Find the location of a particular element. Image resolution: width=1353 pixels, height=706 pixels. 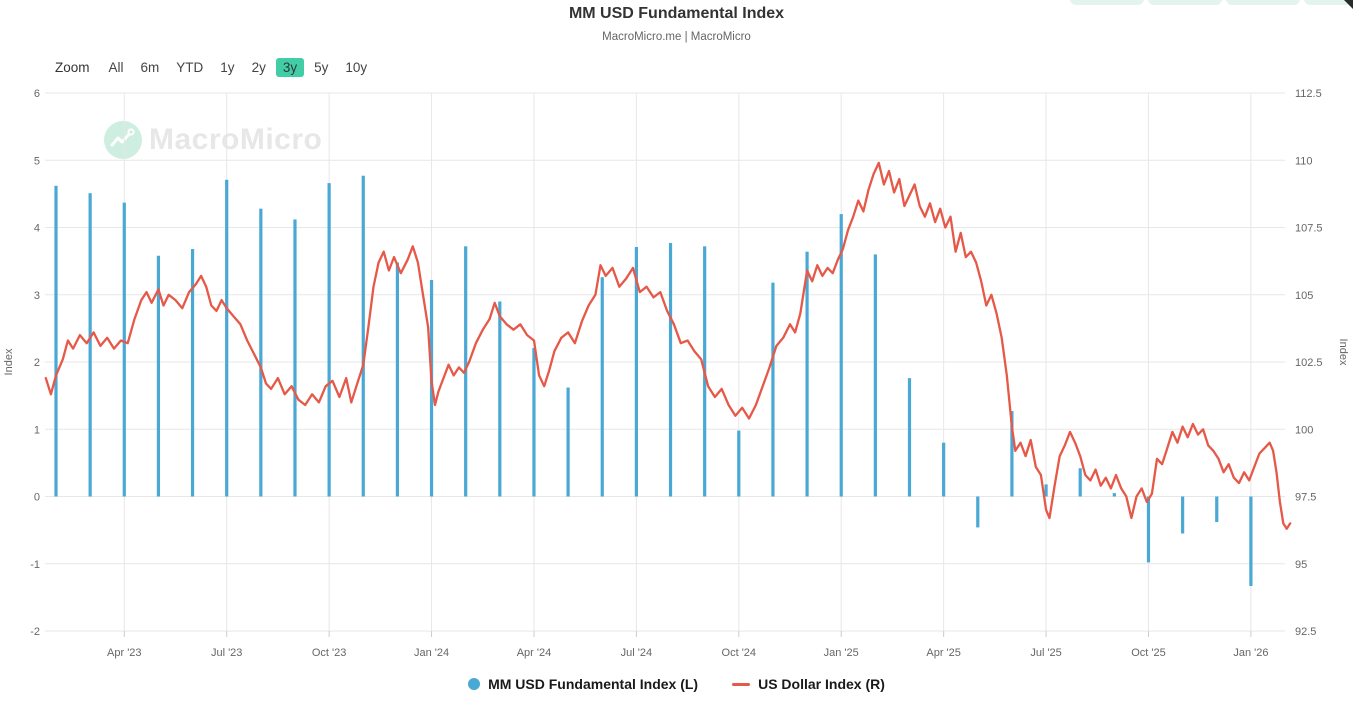

range-button-all: All is located at coordinates (116, 67).